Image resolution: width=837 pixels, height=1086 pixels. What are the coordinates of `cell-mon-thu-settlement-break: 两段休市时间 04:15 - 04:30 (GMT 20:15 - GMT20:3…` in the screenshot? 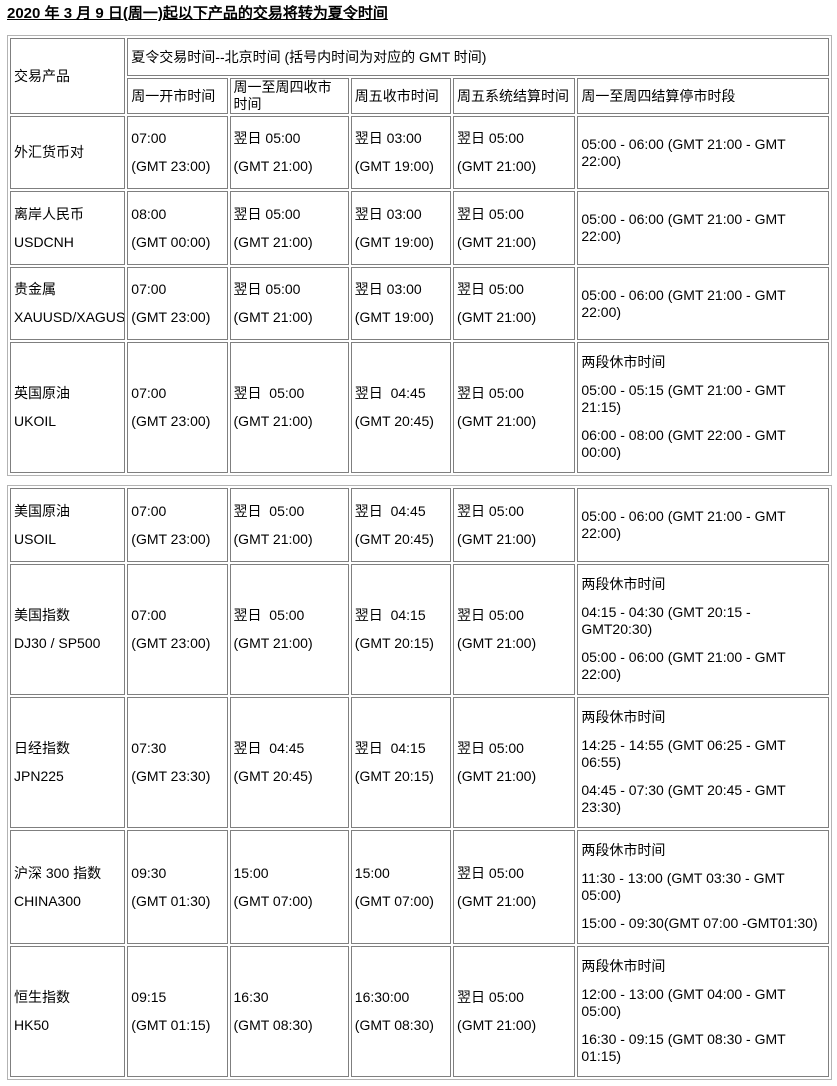 It's located at (703, 629).